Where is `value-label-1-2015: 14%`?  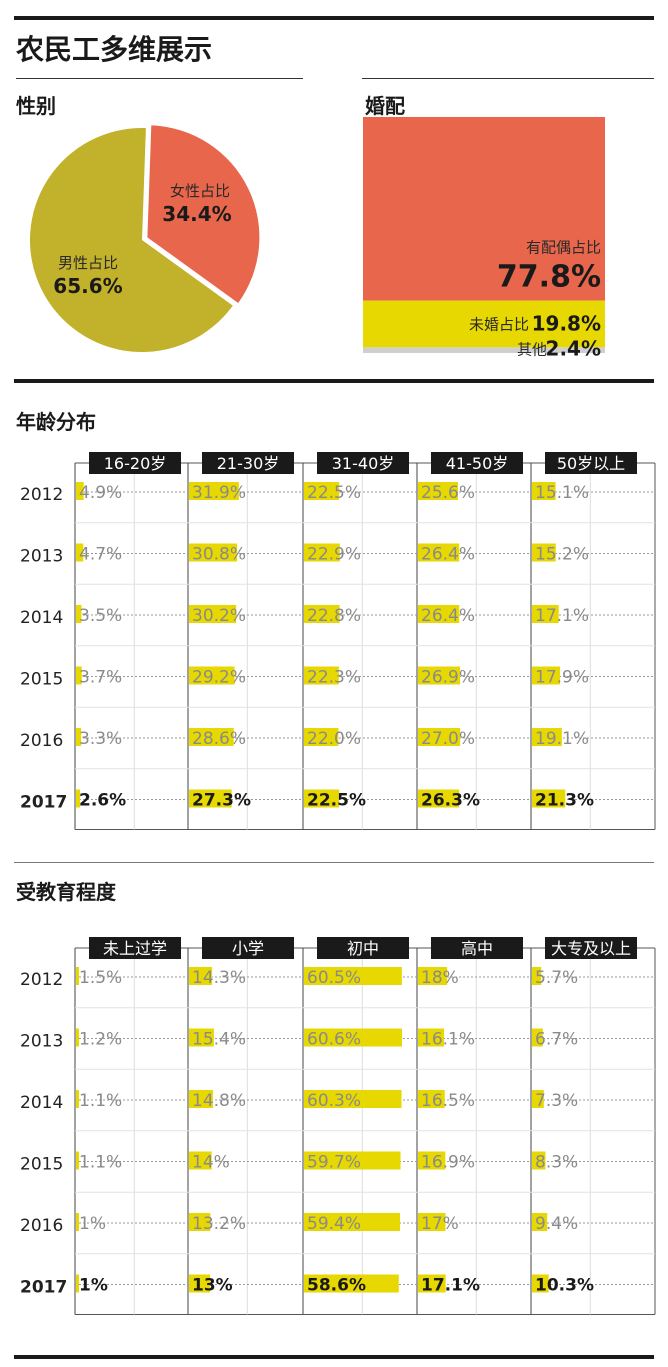
value-label-1-2015: 14% is located at coordinates (211, 1163).